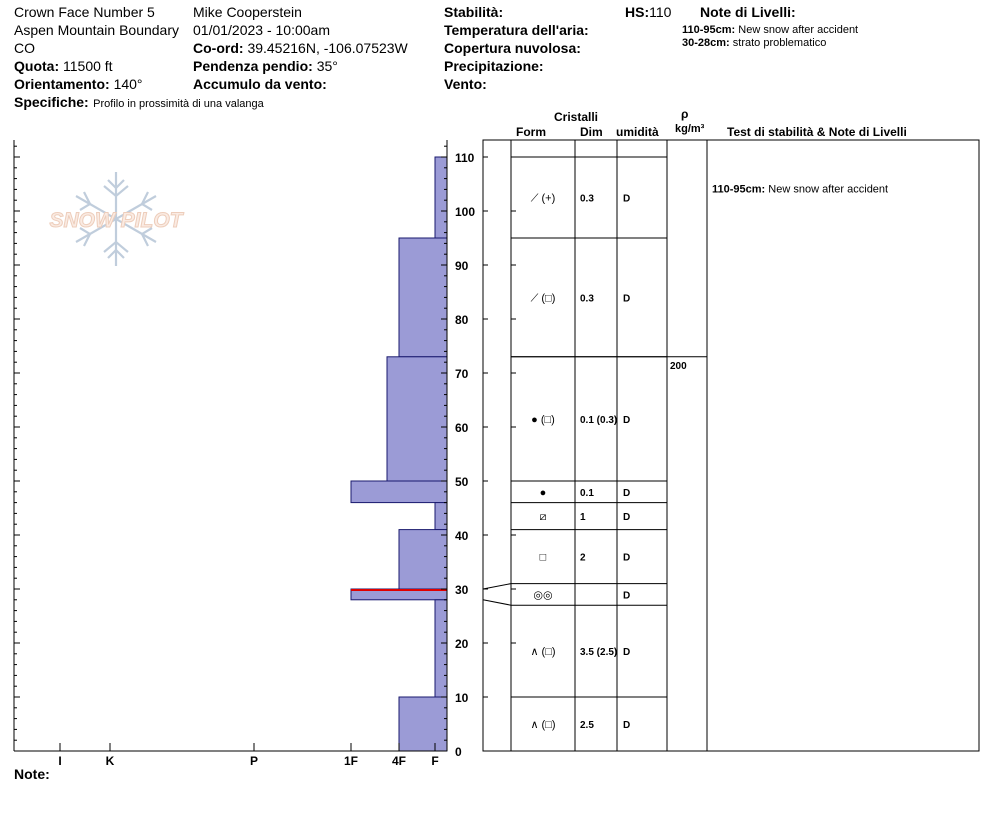  What do you see at coordinates (327, 48) in the screenshot?
I see `coordinates-value: 39.45216N, -106.07523W` at bounding box center [327, 48].